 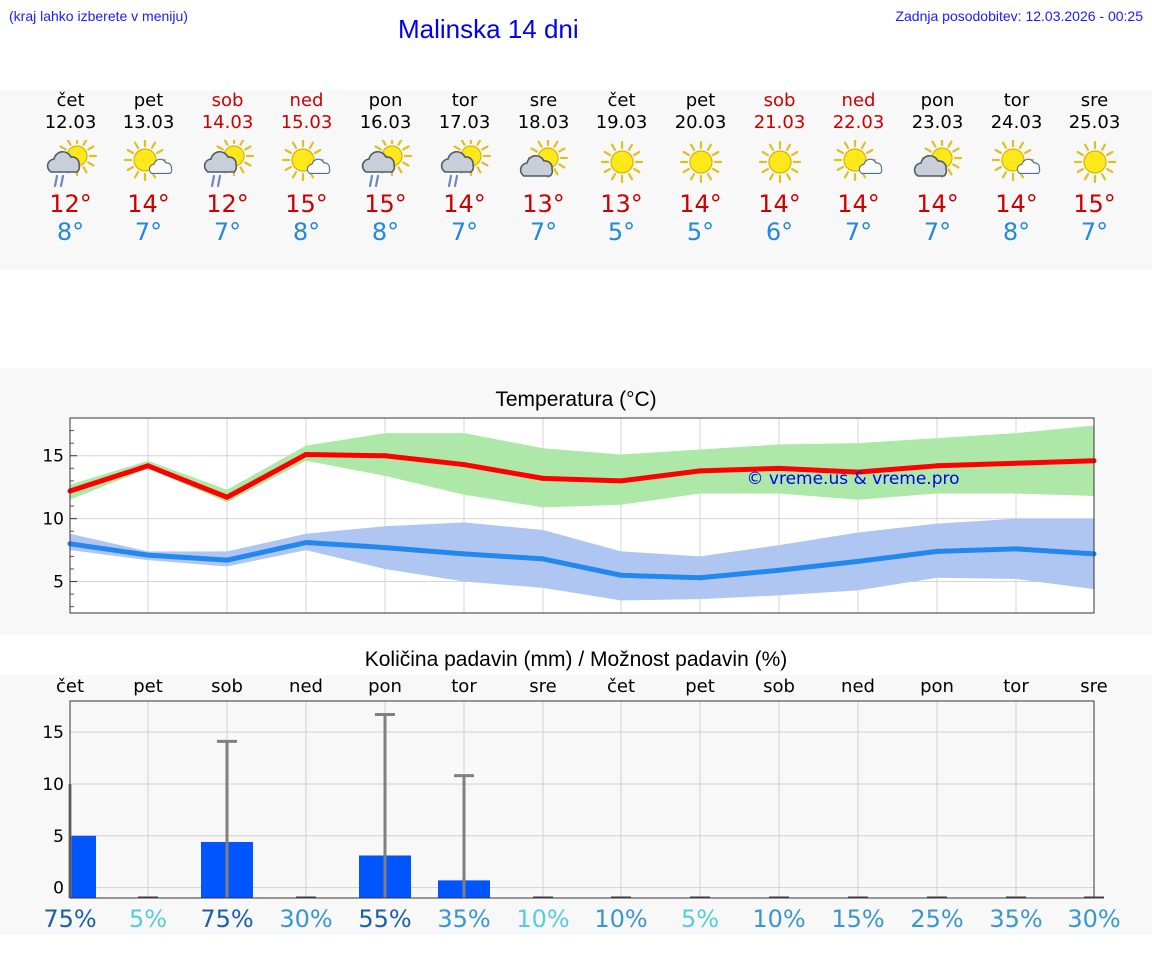 I want to click on sun-shape, so click(x=1094, y=162).